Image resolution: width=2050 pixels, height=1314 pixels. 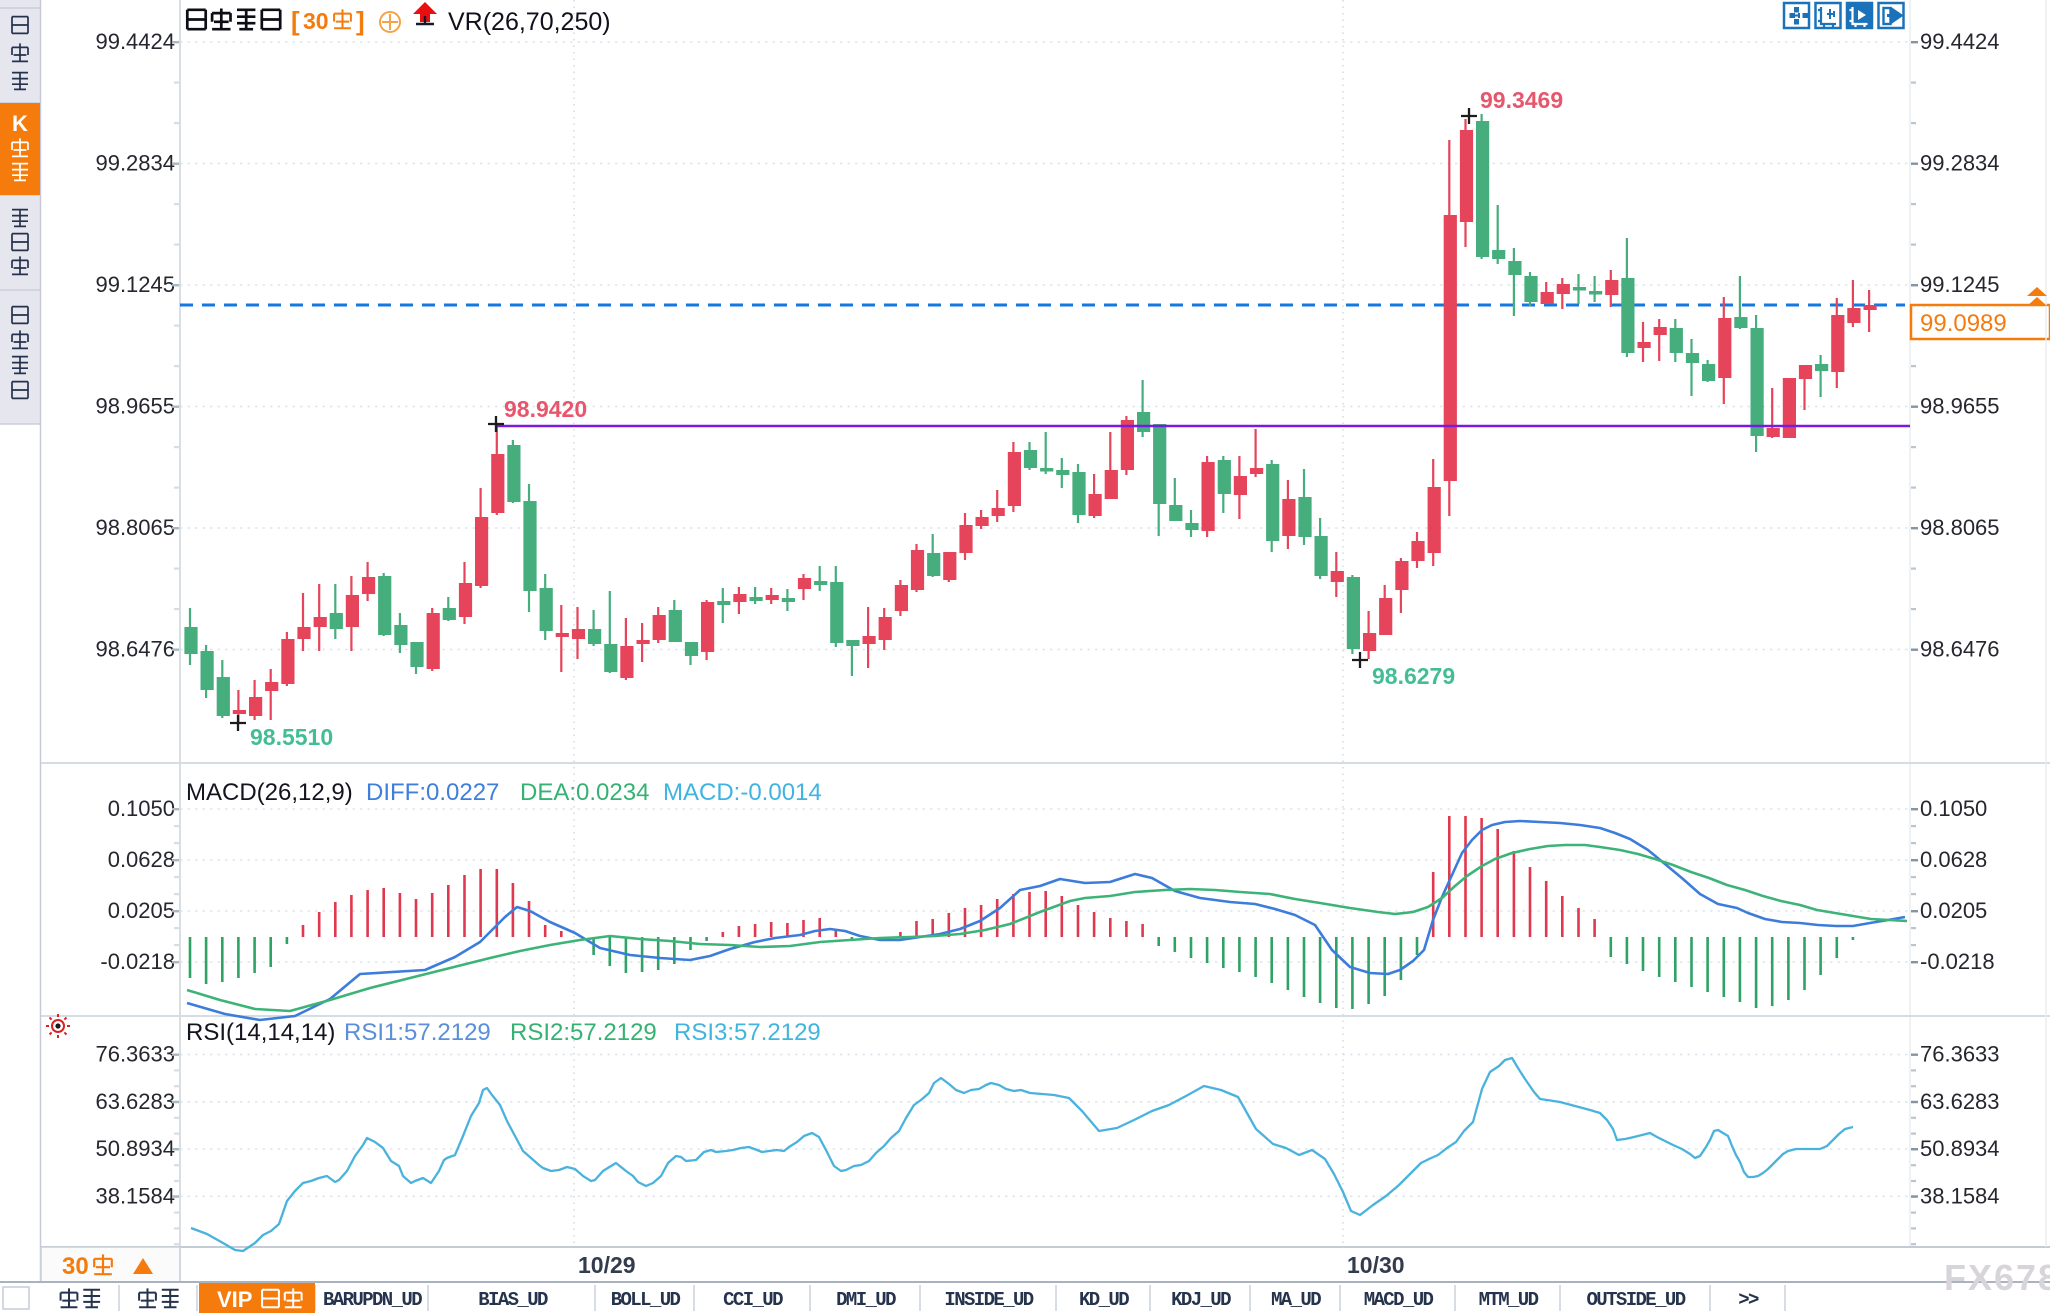 I want to click on svg-text: KDJ_UD, so click(x=1201, y=1300).